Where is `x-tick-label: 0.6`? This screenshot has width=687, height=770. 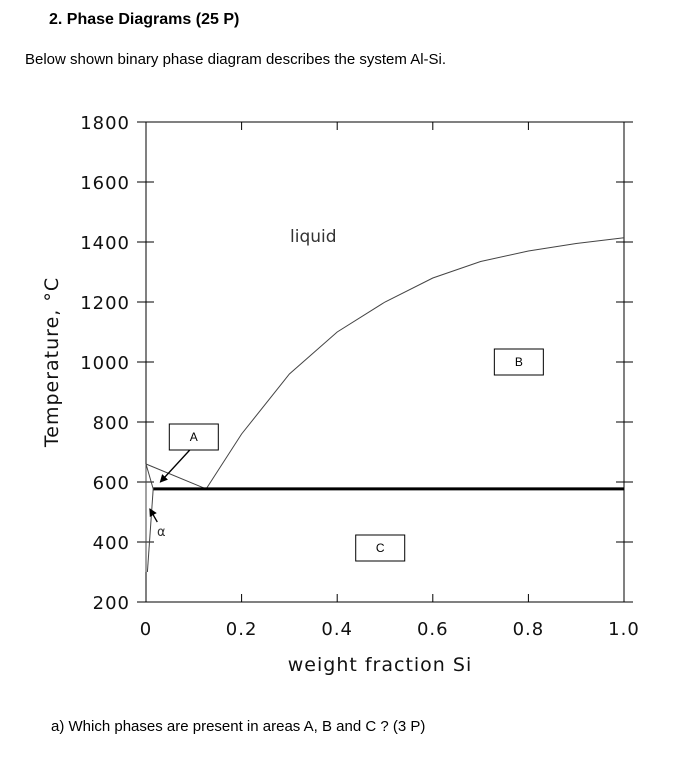
x-tick-label: 0.6 is located at coordinates (433, 629).